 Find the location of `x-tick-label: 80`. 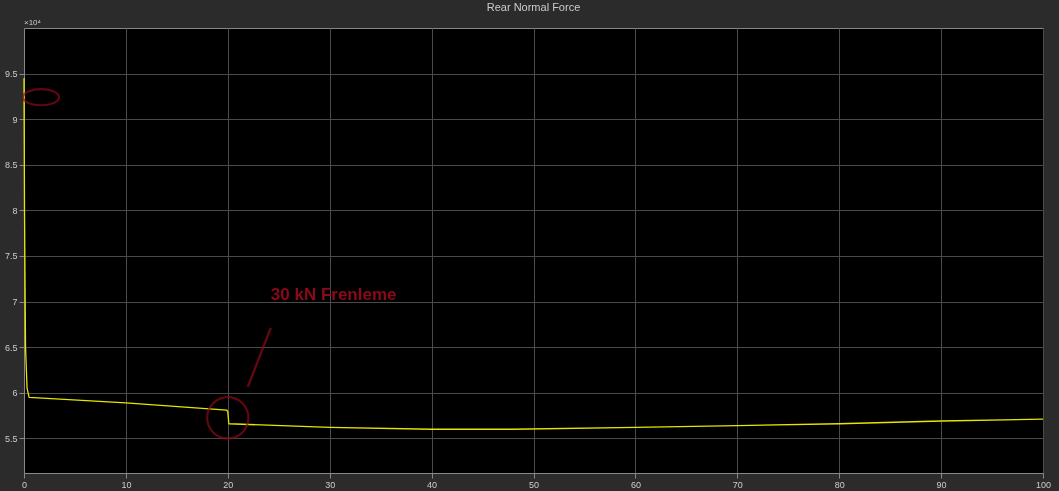

x-tick-label: 80 is located at coordinates (839, 484).